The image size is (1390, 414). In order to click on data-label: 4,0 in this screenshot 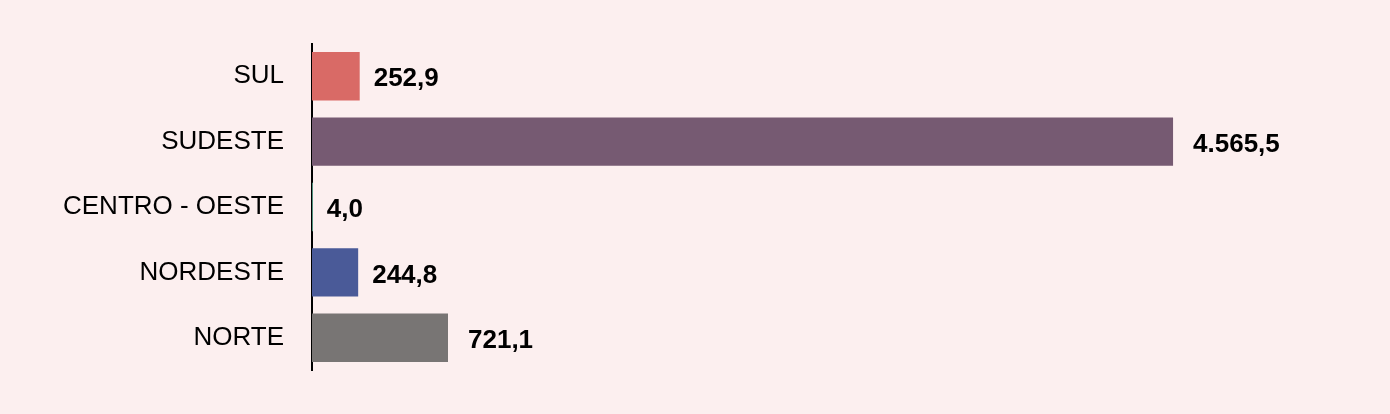, I will do `click(344, 208)`.